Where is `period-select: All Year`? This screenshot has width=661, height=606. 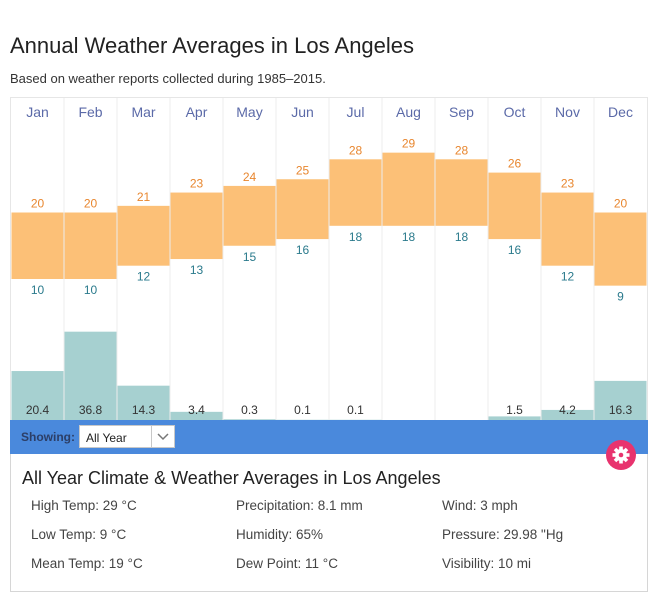
period-select: All Year is located at coordinates (127, 436).